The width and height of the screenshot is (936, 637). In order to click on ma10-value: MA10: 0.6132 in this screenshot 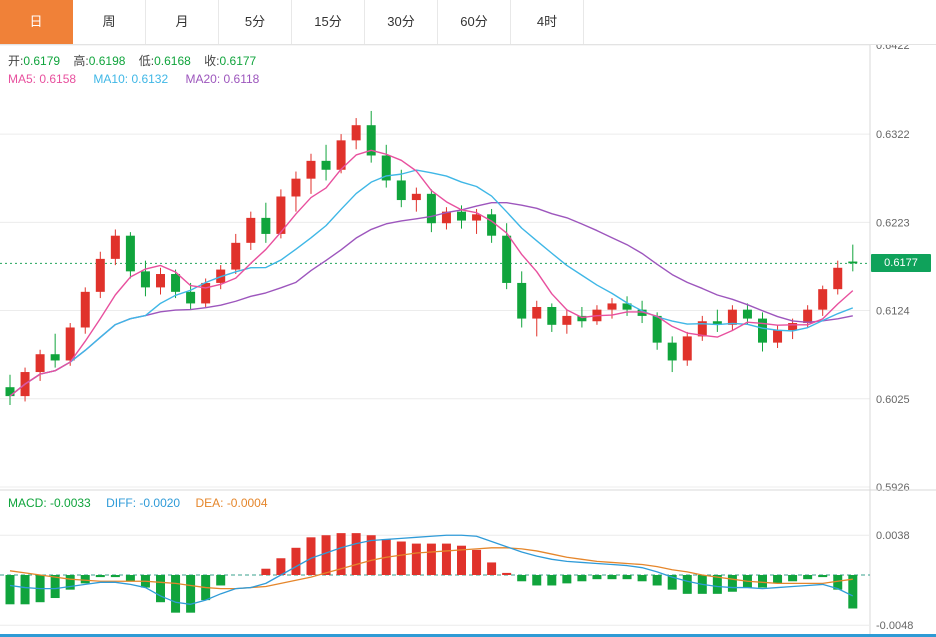, I will do `click(131, 79)`.